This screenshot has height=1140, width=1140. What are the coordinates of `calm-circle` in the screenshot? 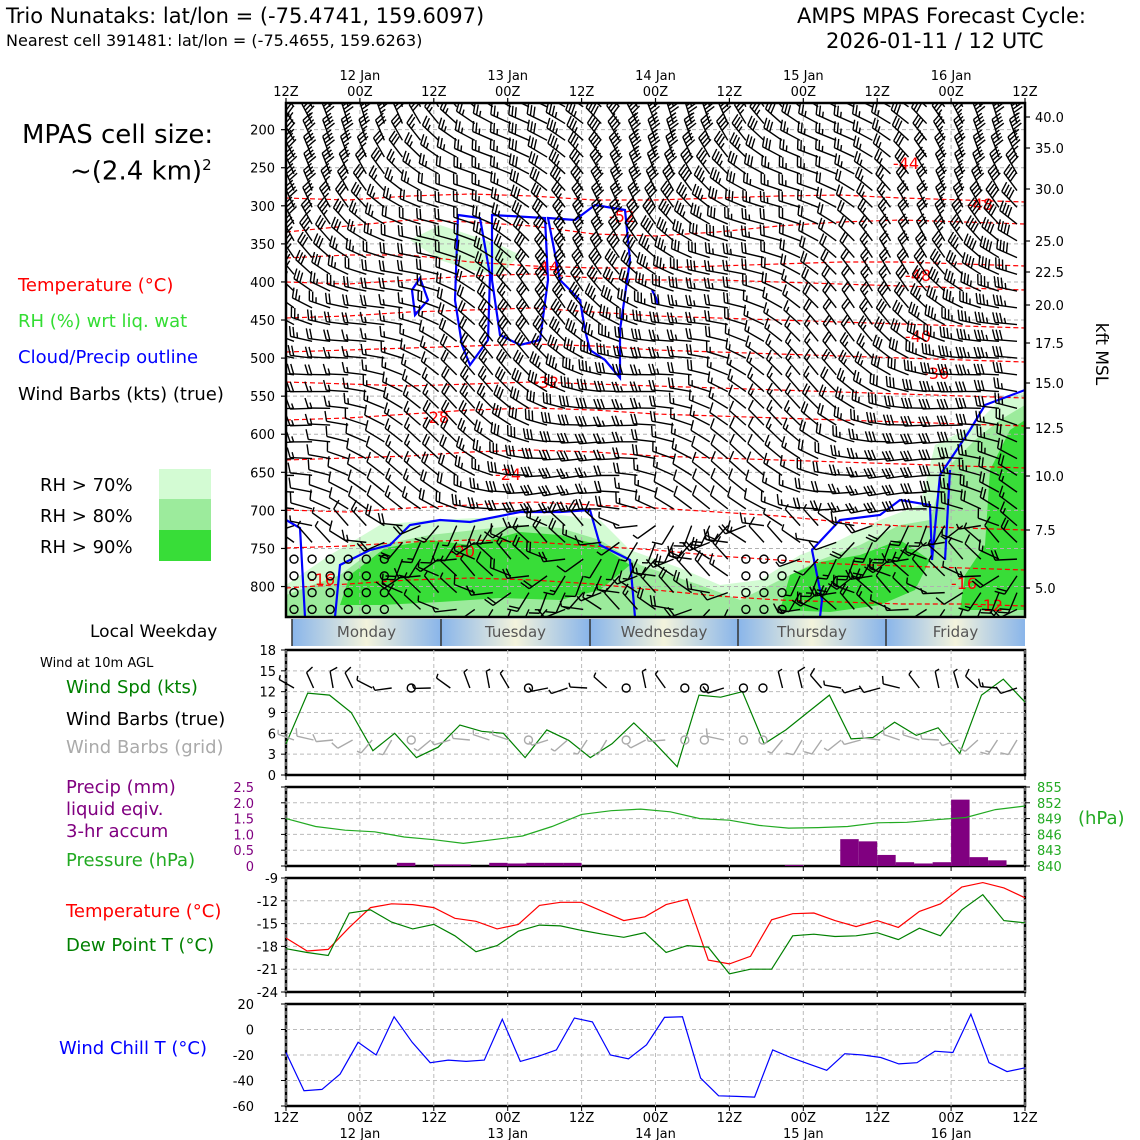 It's located at (348, 576).